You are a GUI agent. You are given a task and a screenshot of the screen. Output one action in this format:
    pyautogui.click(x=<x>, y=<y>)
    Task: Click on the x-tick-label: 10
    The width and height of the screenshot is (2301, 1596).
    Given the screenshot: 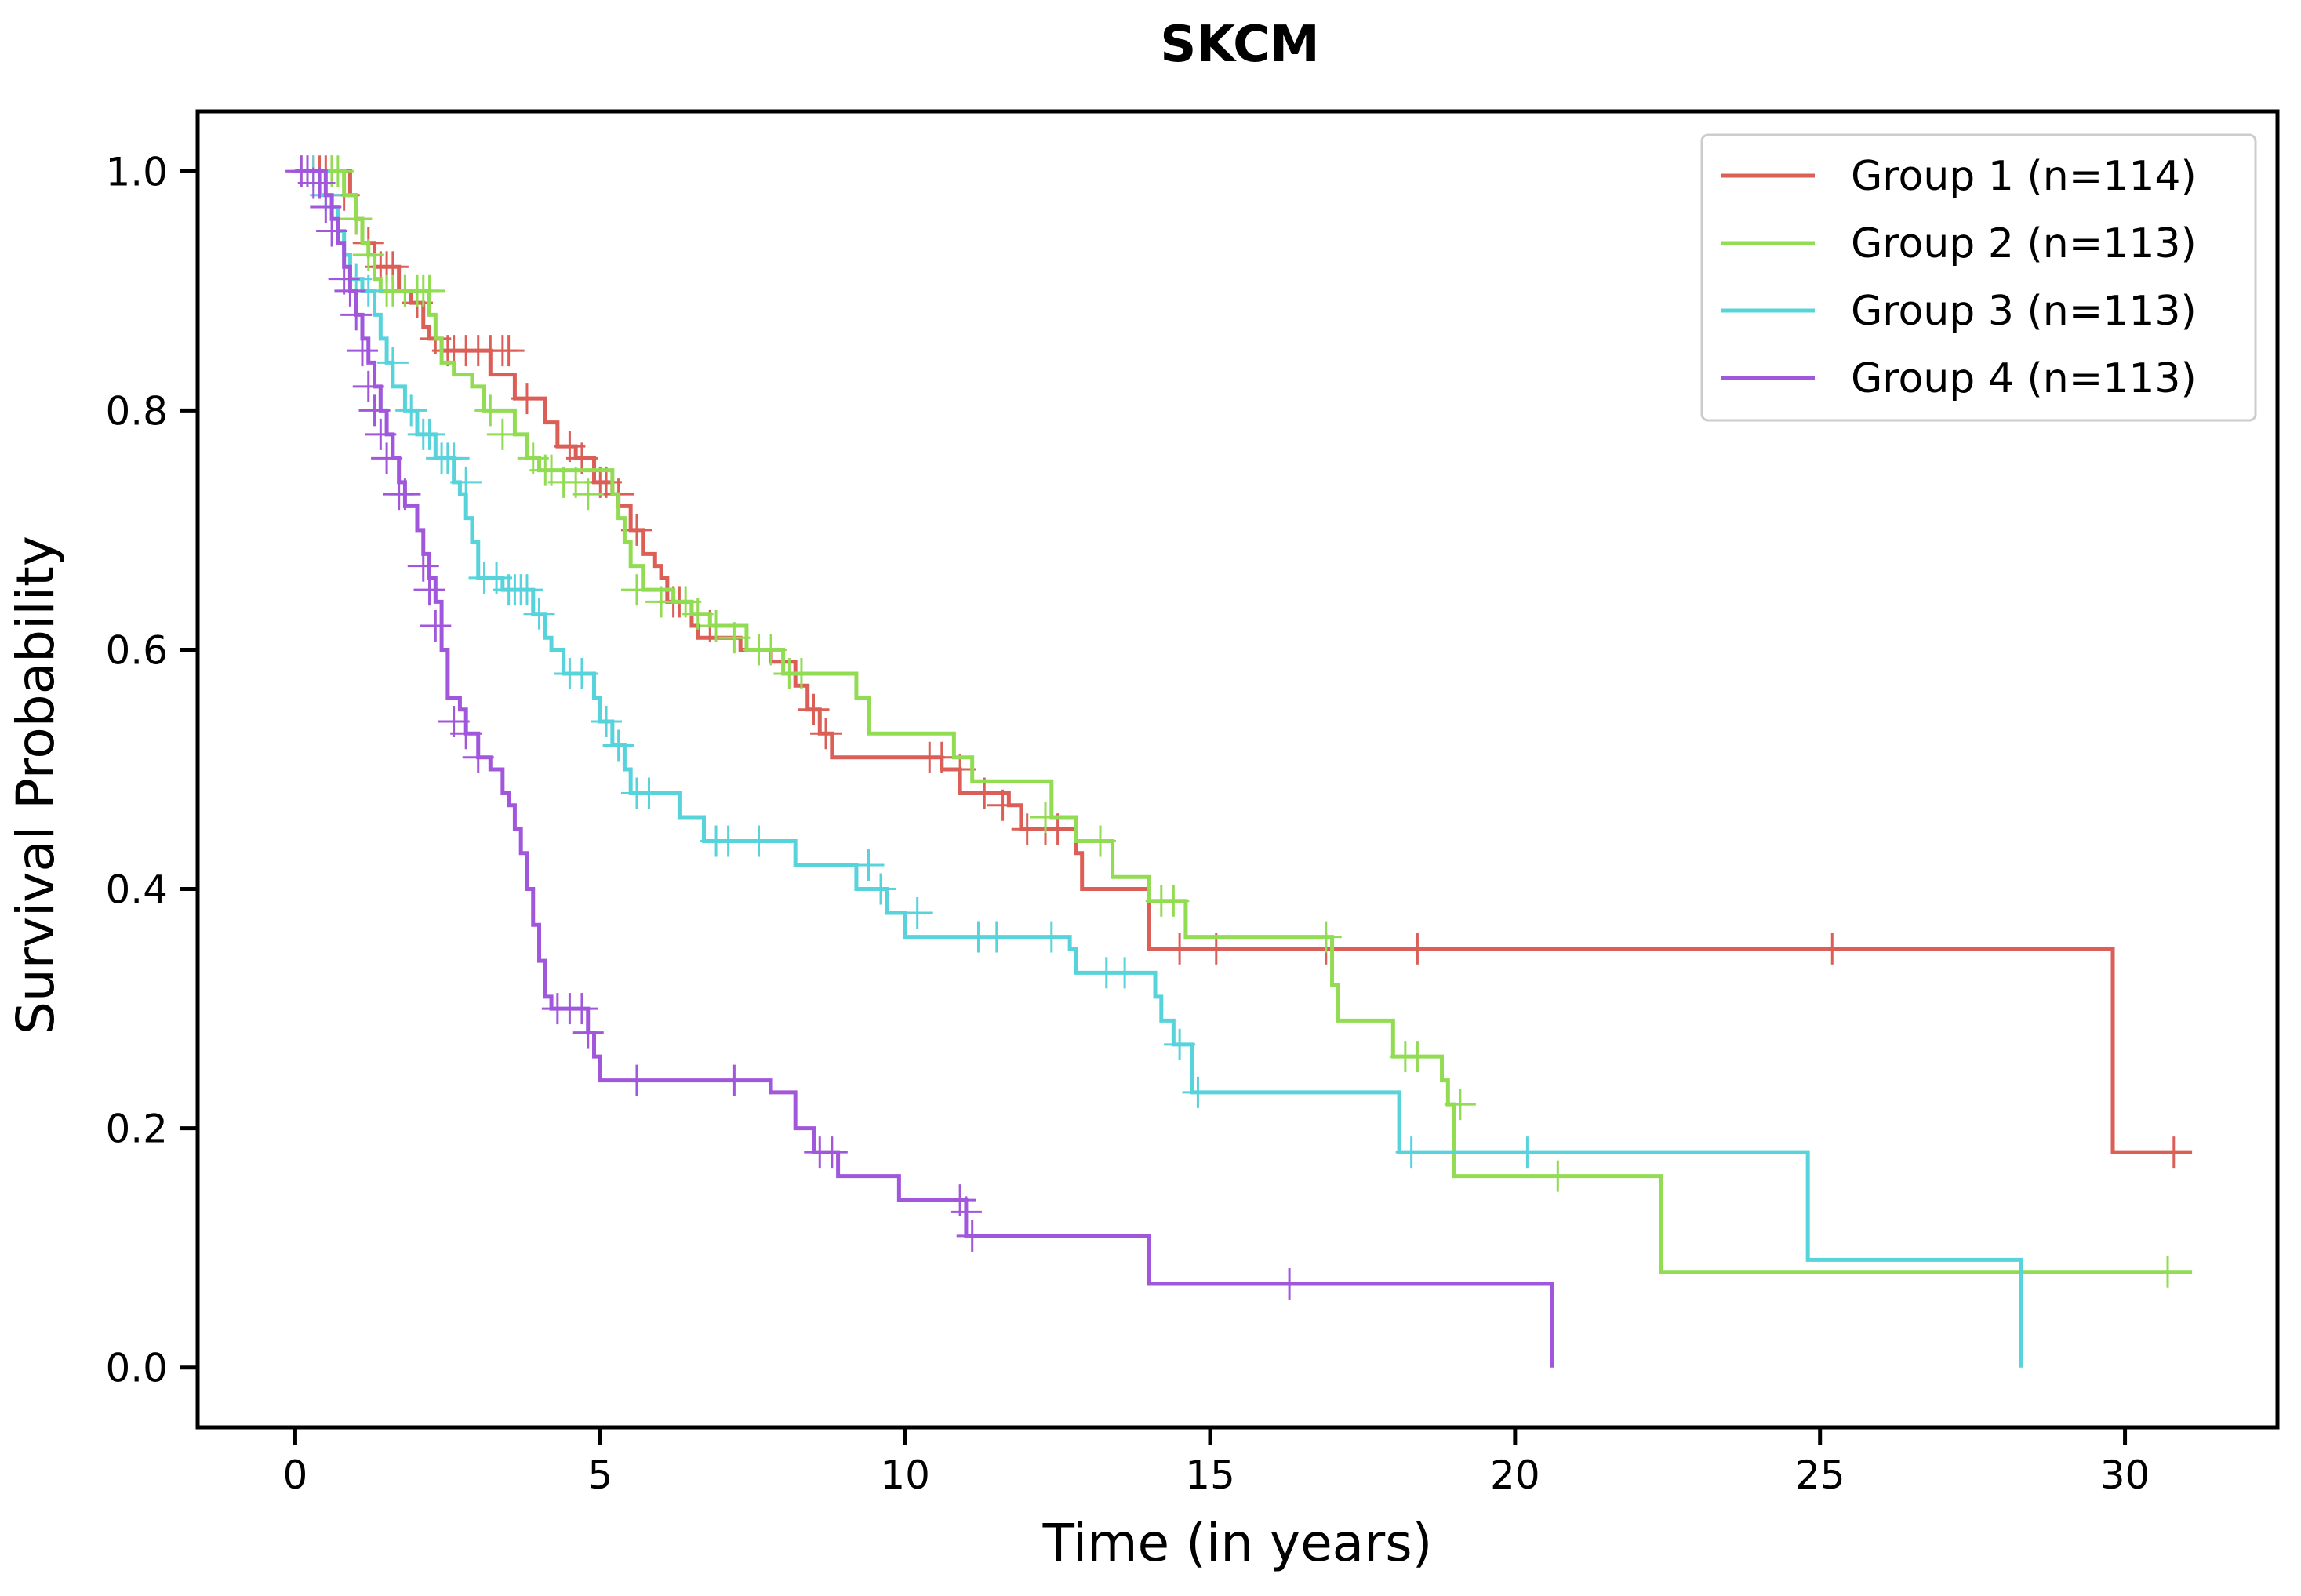 What is the action you would take?
    pyautogui.click(x=905, y=1475)
    